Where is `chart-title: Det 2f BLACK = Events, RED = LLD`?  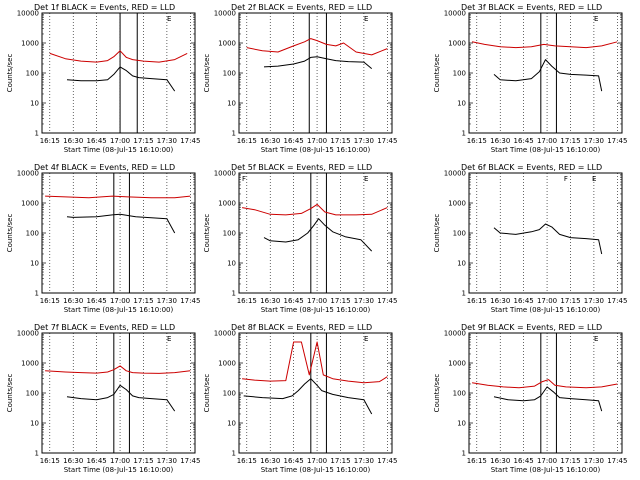 chart-title: Det 2f BLACK = Events, RED = LLD is located at coordinates (301, 7).